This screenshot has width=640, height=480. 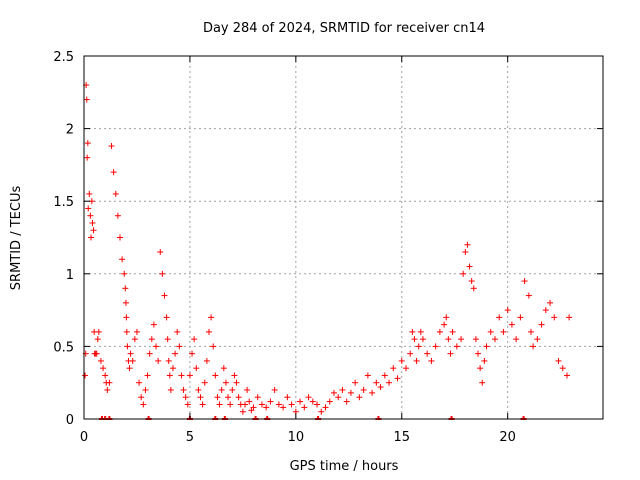 What do you see at coordinates (70, 420) in the screenshot?
I see `y-tick-label: 0` at bounding box center [70, 420].